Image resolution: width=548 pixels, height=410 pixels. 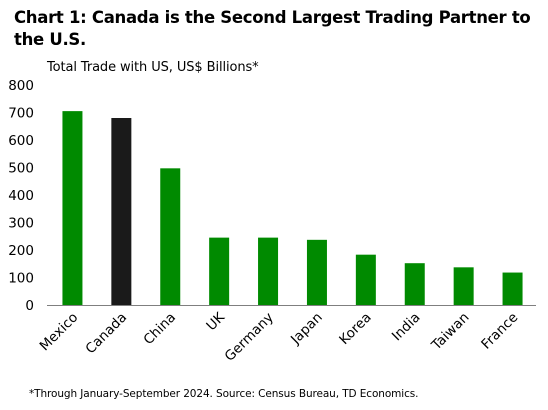 What do you see at coordinates (107, 334) in the screenshot?
I see `x-tick-label: Canada` at bounding box center [107, 334].